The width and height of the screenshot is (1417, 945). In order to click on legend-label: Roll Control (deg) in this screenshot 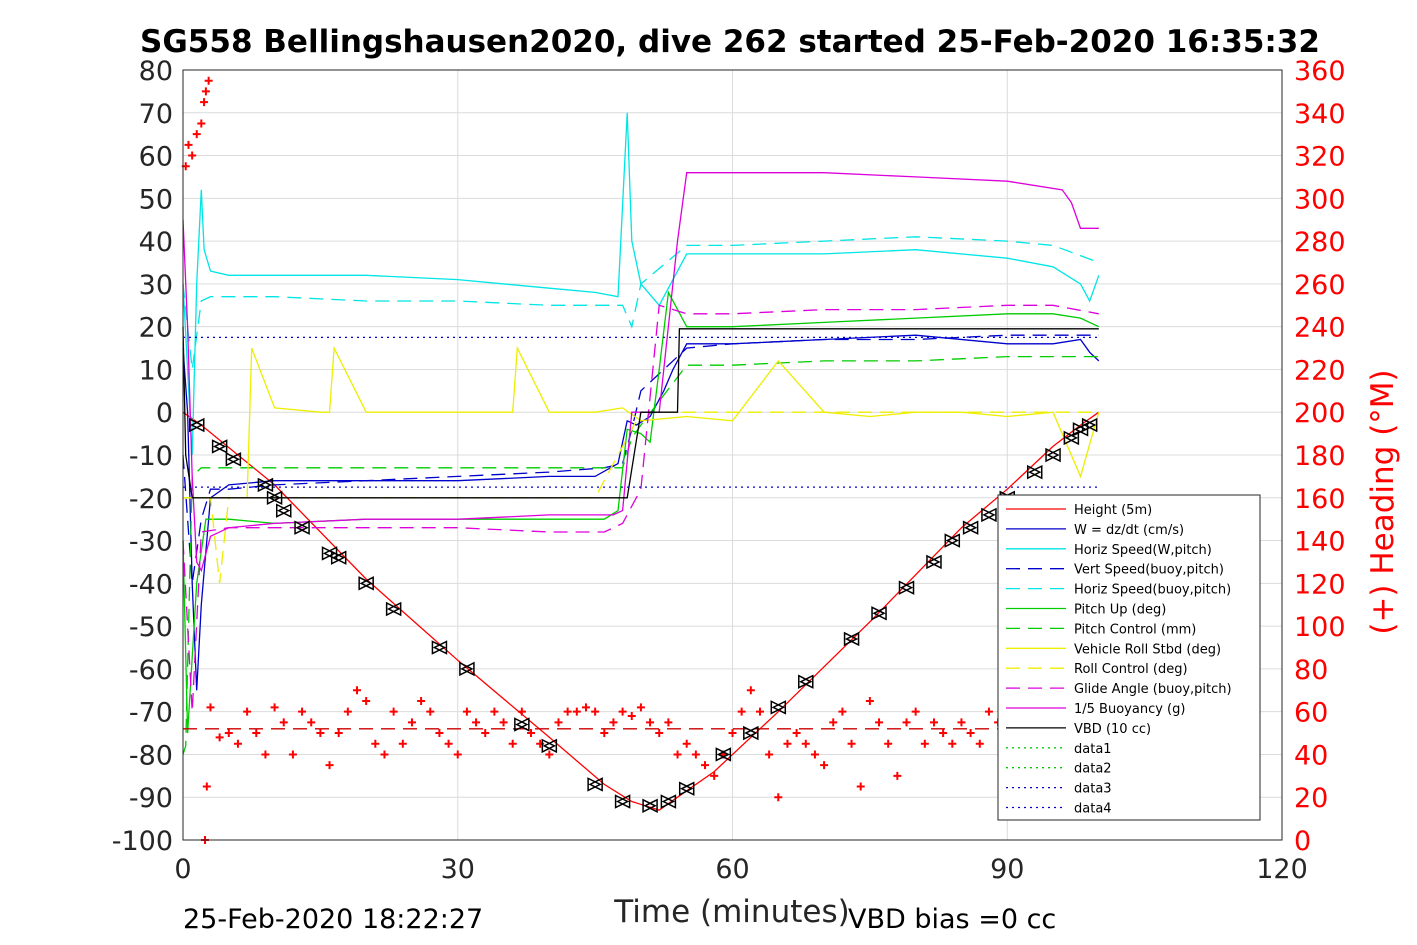, I will do `click(1131, 669)`.